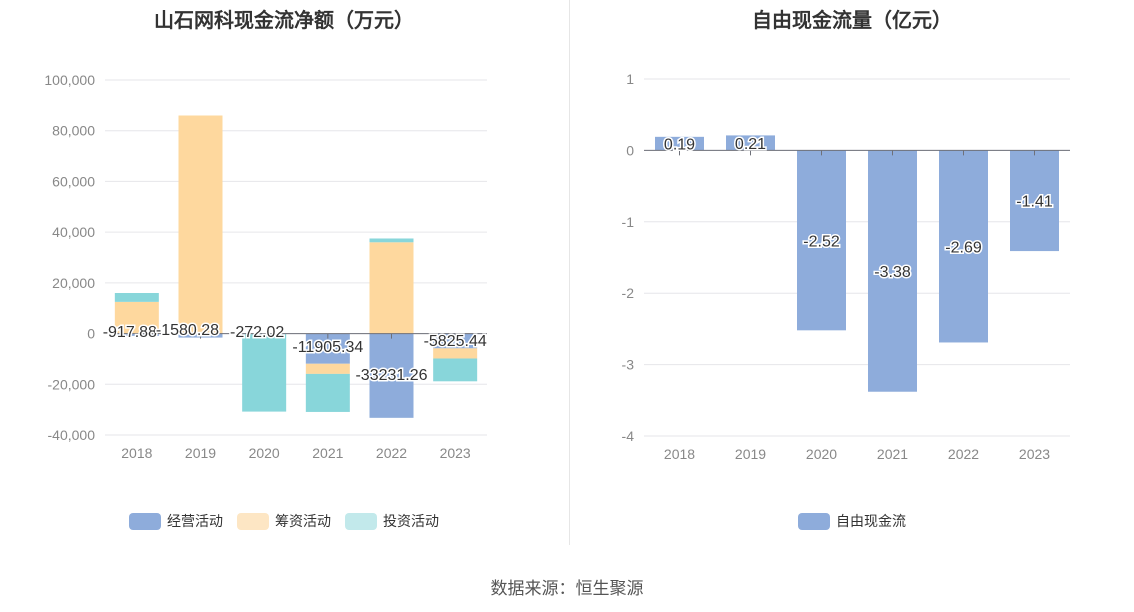  Describe the element at coordinates (852, 21) in the screenshot. I see `right-chart-title: 自由现金流量（亿元）` at that location.